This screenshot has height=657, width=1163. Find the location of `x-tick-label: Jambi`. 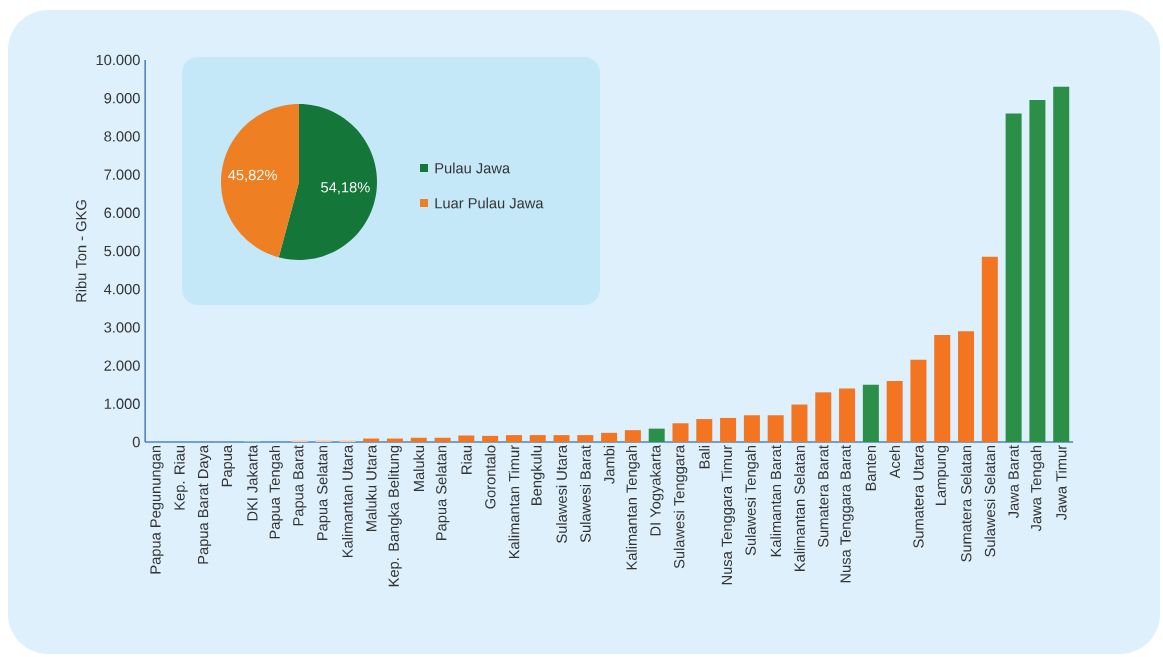

x-tick-label: Jambi is located at coordinates (609, 464).